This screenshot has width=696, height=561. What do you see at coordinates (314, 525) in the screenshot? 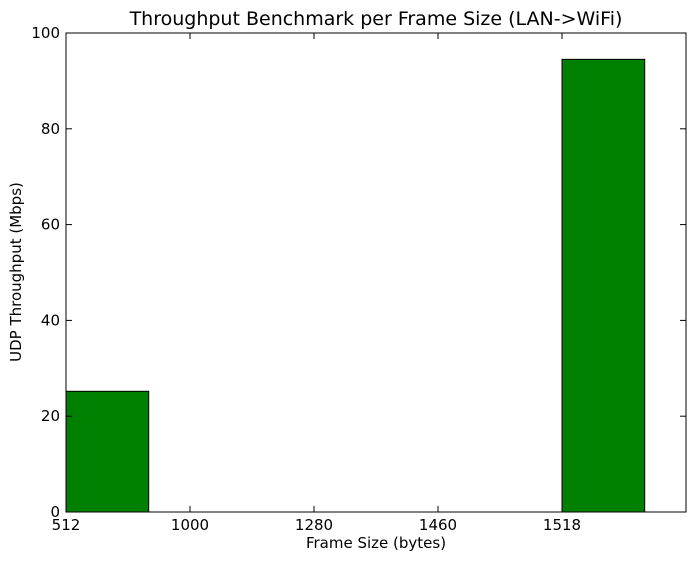
I see `x-tick-label-1280: 1280` at bounding box center [314, 525].